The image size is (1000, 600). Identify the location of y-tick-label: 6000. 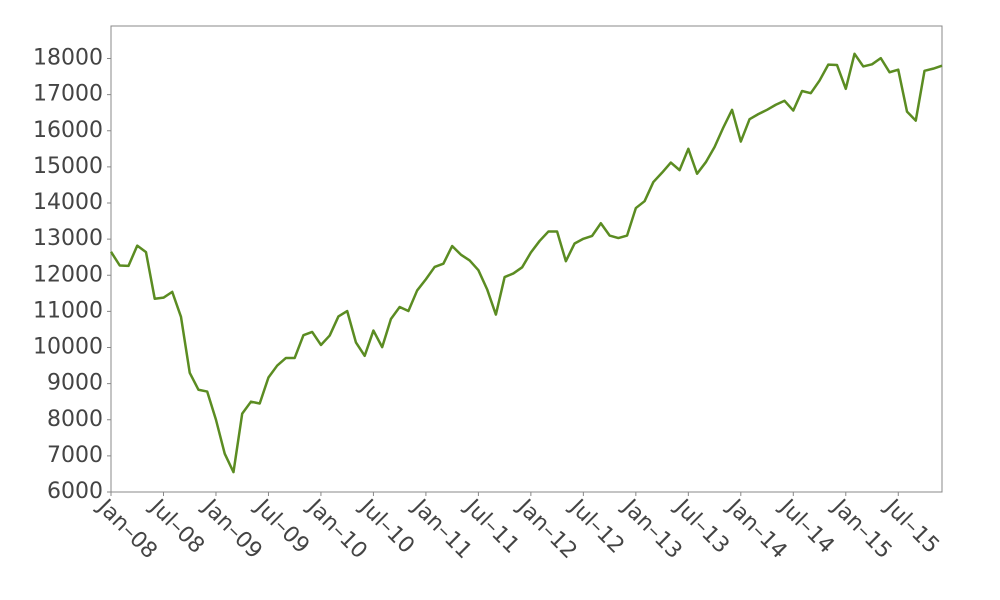
(75, 491).